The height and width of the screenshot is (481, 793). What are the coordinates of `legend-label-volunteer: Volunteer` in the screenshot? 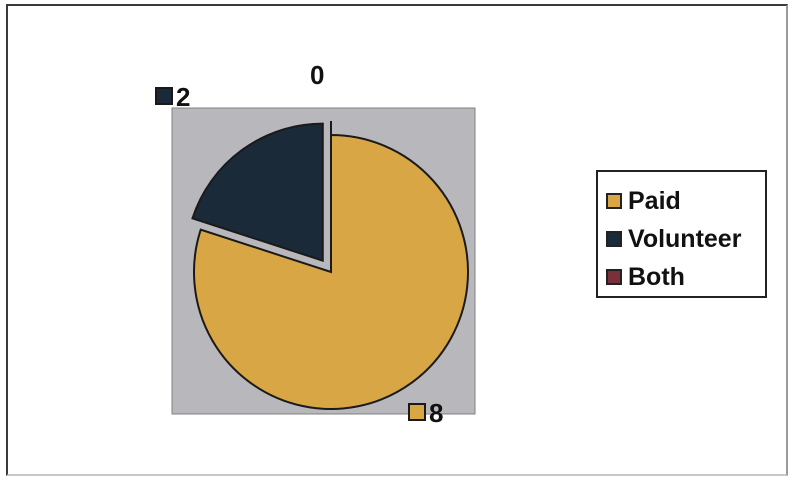 It's located at (685, 238).